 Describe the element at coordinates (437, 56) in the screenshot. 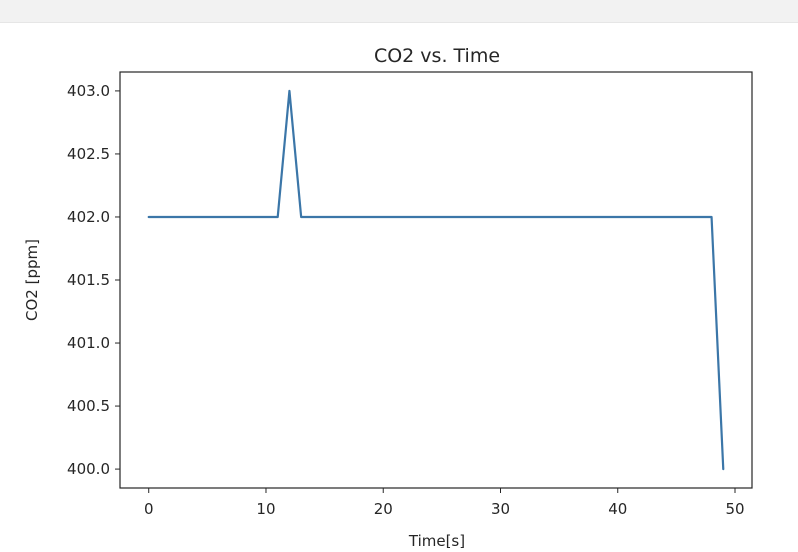

I see `chart-title: CO2 vs. Time` at that location.